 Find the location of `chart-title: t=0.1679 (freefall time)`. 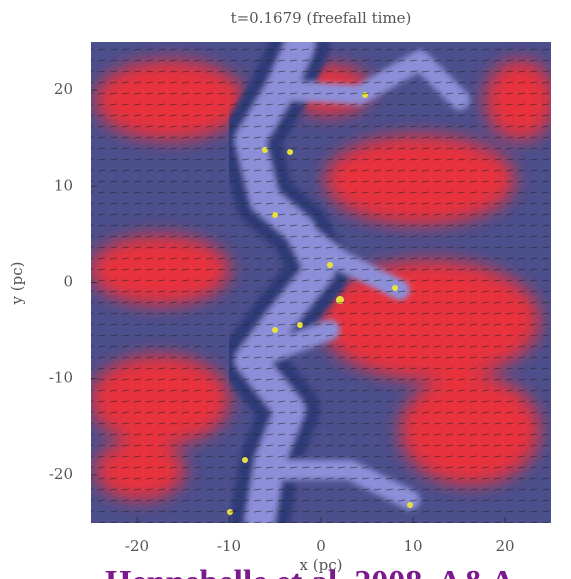

chart-title: t=0.1679 (freefall time) is located at coordinates (321, 18).